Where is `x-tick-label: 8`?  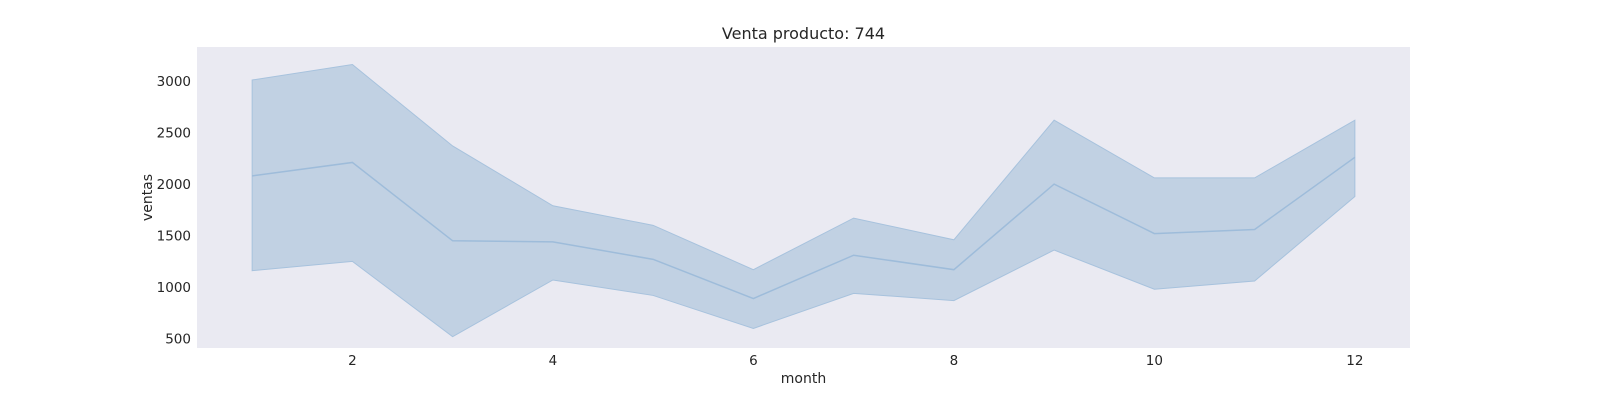 x-tick-label: 8 is located at coordinates (954, 361).